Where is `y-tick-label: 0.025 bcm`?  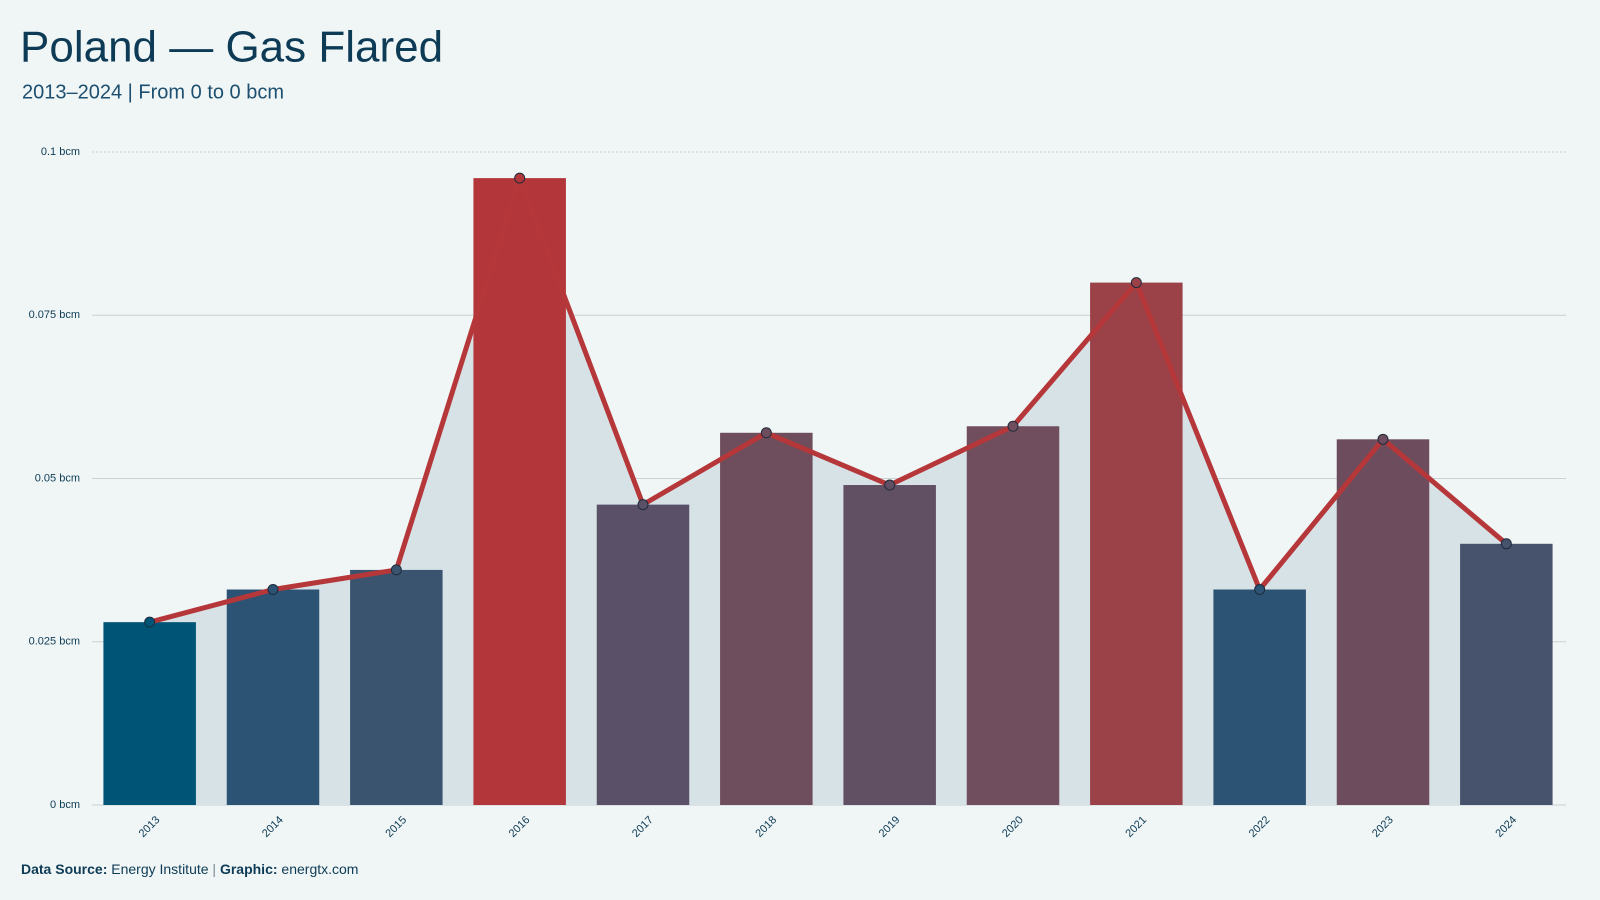 y-tick-label: 0.025 bcm is located at coordinates (54, 642).